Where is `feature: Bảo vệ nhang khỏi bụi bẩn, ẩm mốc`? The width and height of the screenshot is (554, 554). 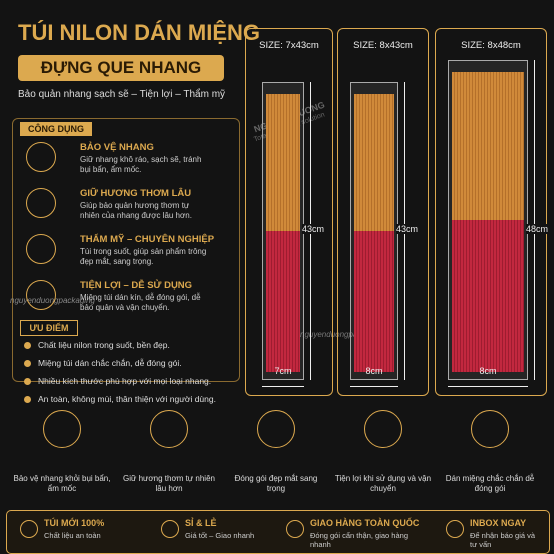
feature: Bảo vệ nhang khỏi bụi bẩn, ẩm mốc is located at coordinates (62, 483).